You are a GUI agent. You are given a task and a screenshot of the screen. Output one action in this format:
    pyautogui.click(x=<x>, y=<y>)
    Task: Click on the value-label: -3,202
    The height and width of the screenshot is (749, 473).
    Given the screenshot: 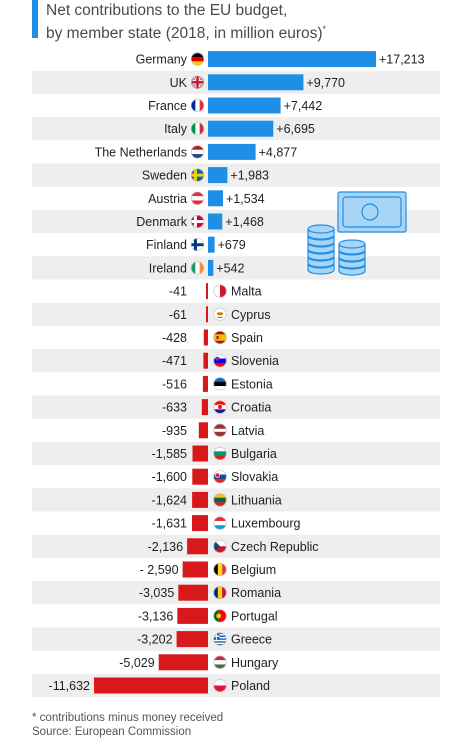 What is the action you would take?
    pyautogui.click(x=154, y=640)
    